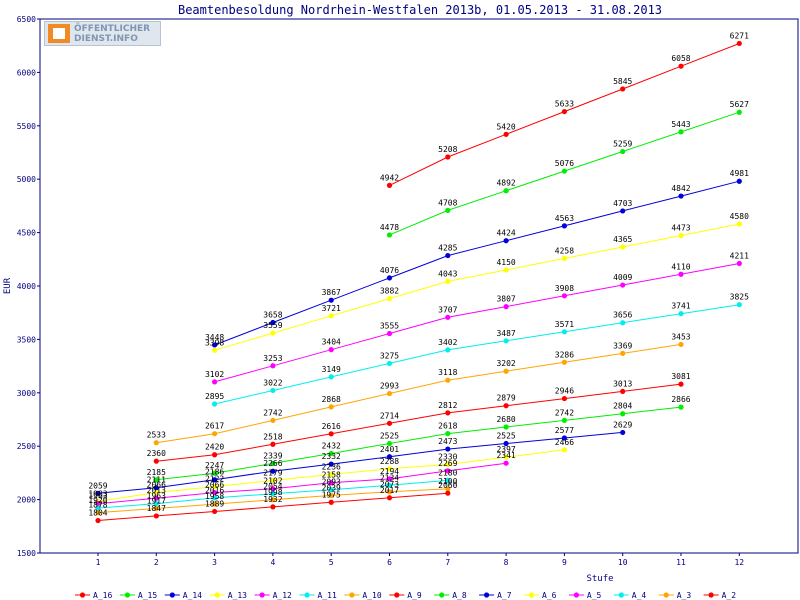  What do you see at coordinates (102, 595) in the screenshot?
I see `legend-label-A_16: A_16` at bounding box center [102, 595].